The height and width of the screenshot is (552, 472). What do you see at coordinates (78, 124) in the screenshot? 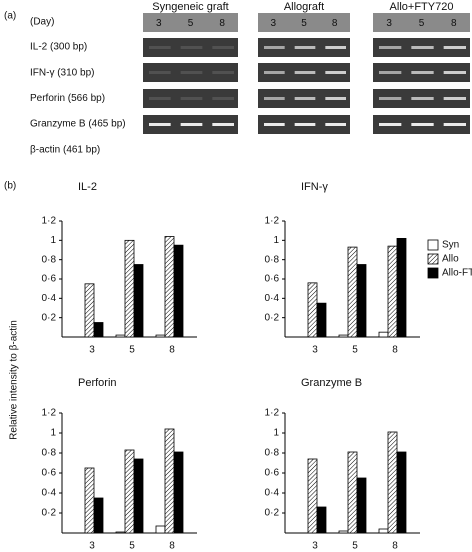
I see `gel-row-label: Granzyme B (465 bp)` at bounding box center [78, 124].